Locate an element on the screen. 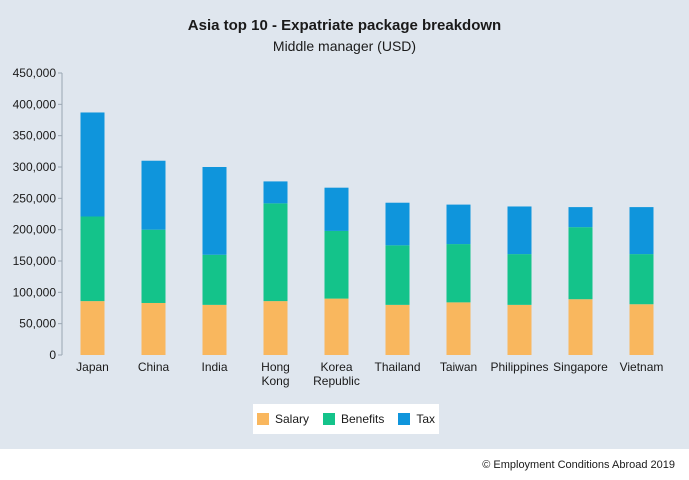 This screenshot has width=689, height=480. x-category-label: Taiwan is located at coordinates (458, 367).